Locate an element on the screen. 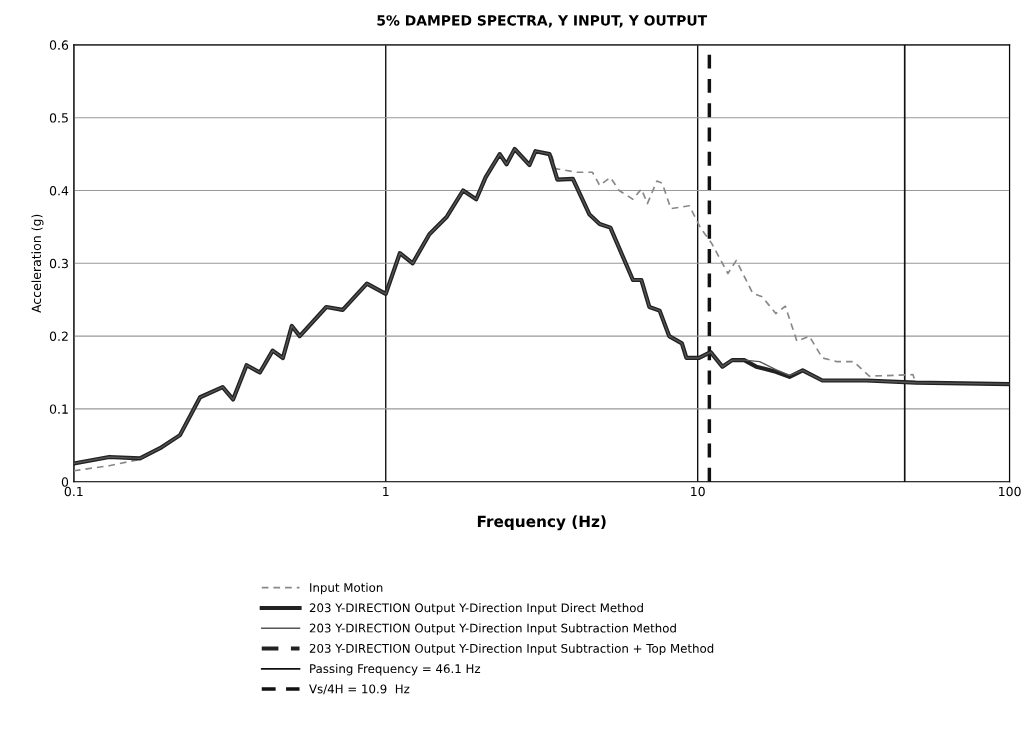 Image resolution: width=1025 pixels, height=748 pixels. x-tick-label: 10 is located at coordinates (698, 491).